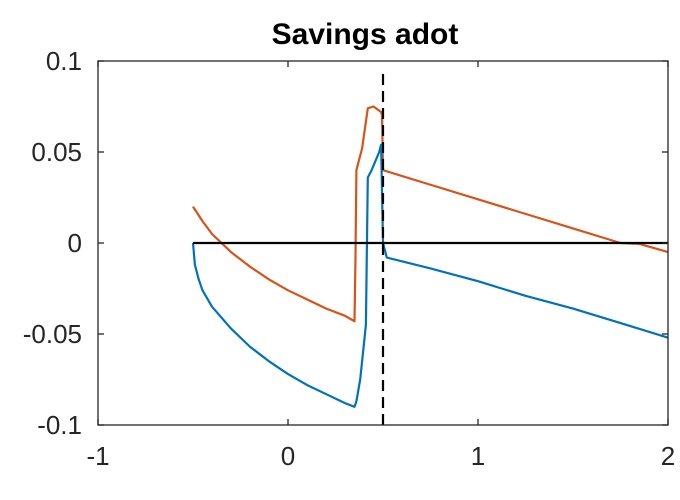 The image size is (680, 500). What do you see at coordinates (59, 425) in the screenshot?
I see `y-tick-label: -0.1` at bounding box center [59, 425].